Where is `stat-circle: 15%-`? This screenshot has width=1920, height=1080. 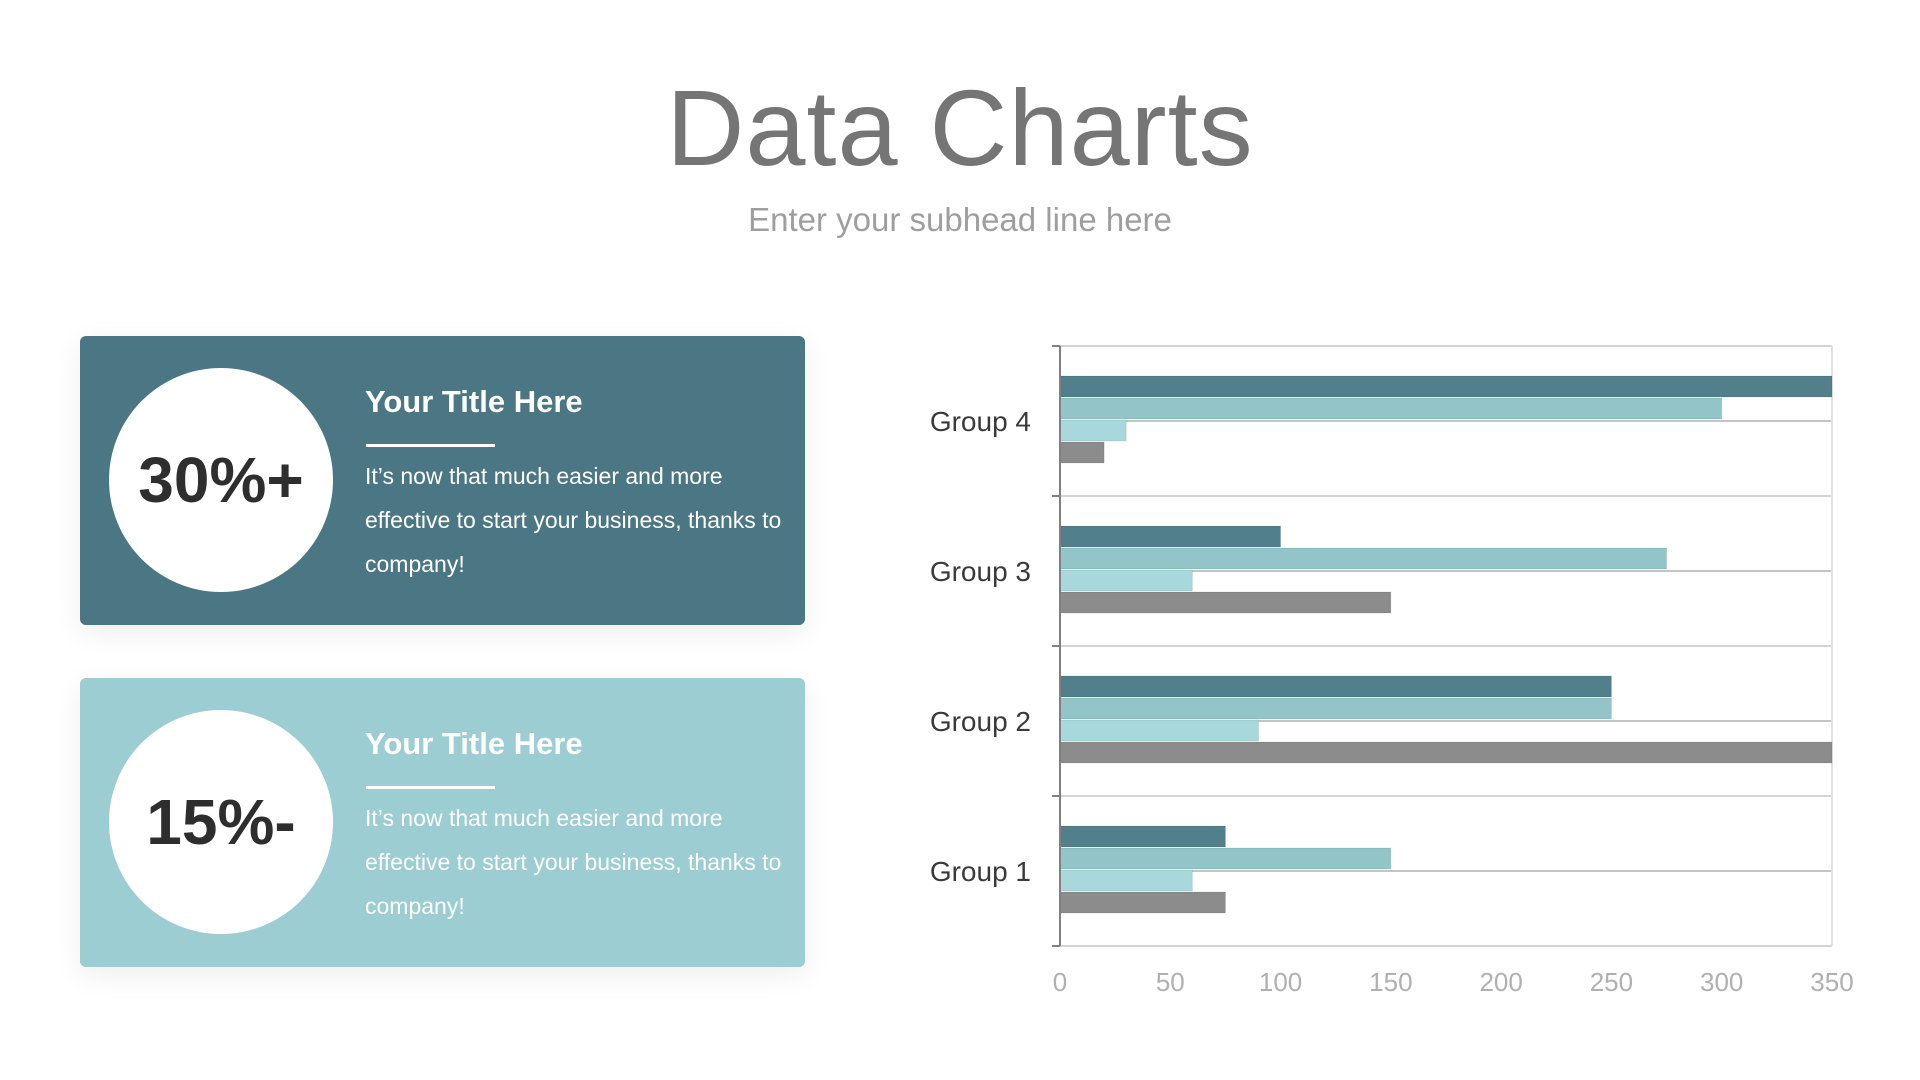
stat-circle: 15%- is located at coordinates (221, 822).